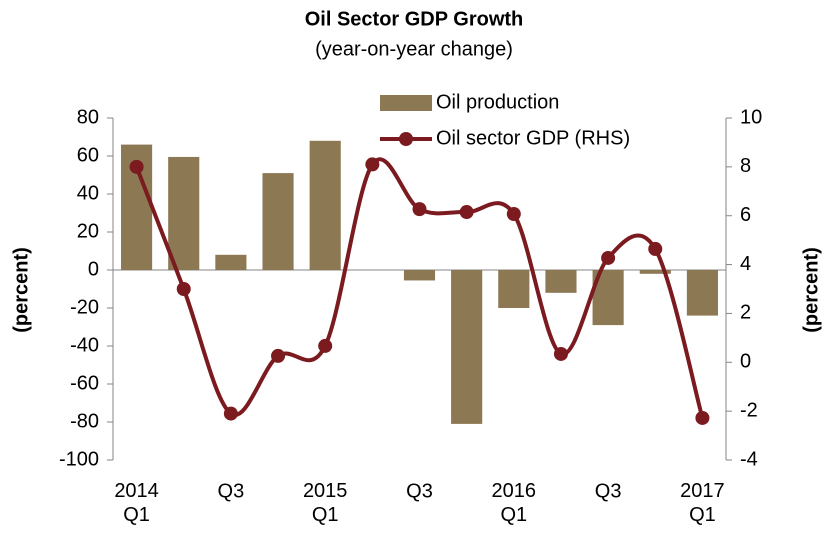  Describe the element at coordinates (84, 383) in the screenshot. I see `y-tick-label: -60` at that location.